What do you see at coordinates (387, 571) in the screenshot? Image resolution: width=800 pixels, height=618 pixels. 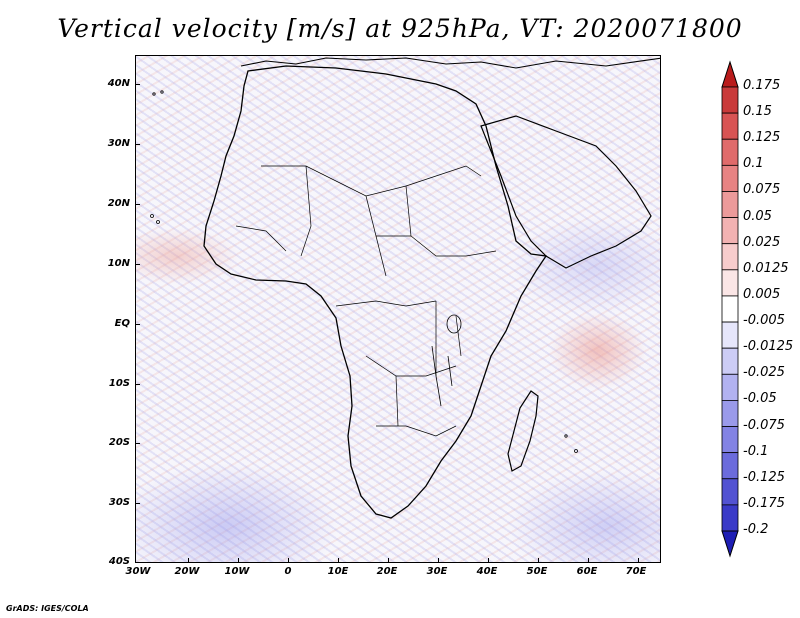 I see `lon-label-20e: 20E` at bounding box center [387, 571].